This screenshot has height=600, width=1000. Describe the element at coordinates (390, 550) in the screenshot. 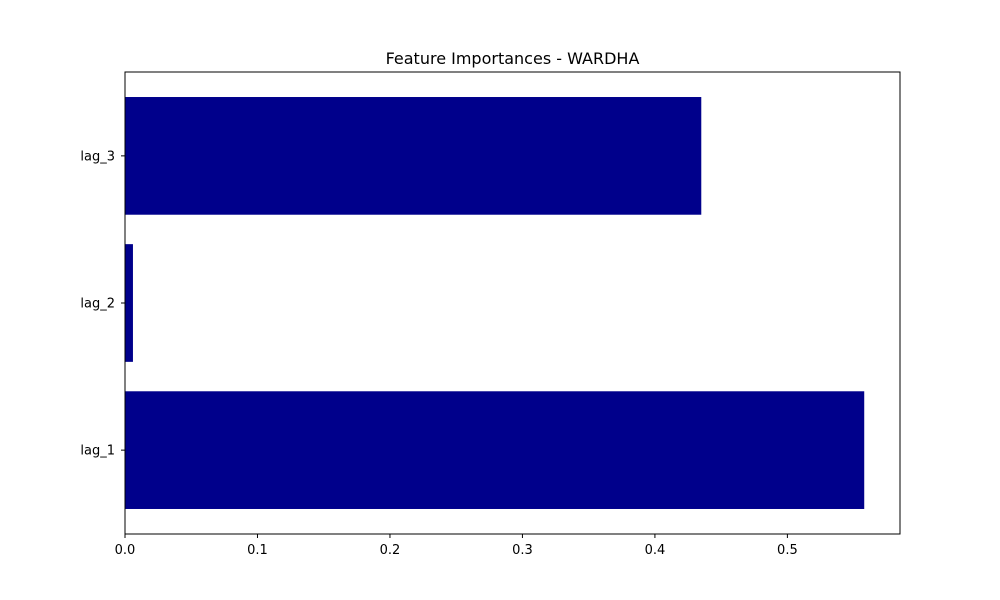

I see `x-tick-label: 0.2` at that location.